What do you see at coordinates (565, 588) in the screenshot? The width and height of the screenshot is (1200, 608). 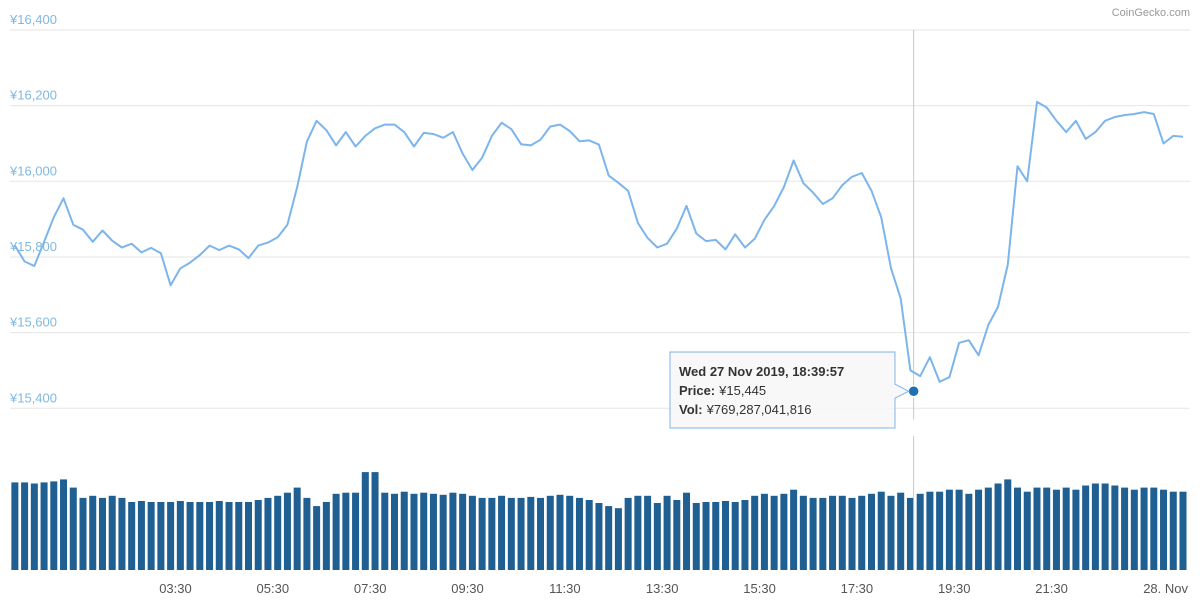 I see `x-tick-label: 11:30` at bounding box center [565, 588].